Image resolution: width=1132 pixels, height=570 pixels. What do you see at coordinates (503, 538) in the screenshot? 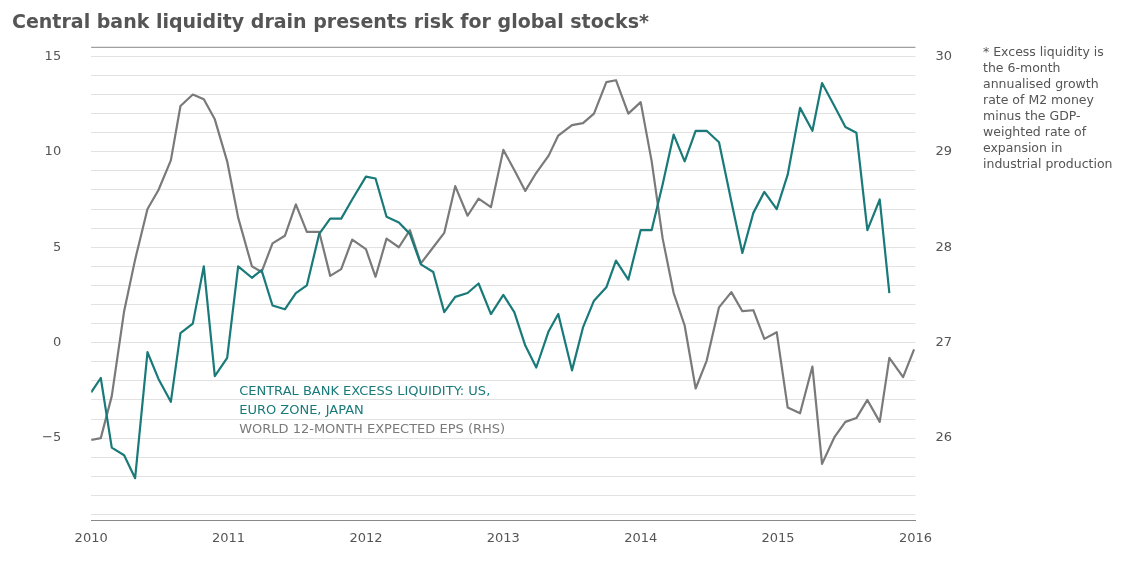
I see `x-tick-label: 2013` at bounding box center [503, 538].